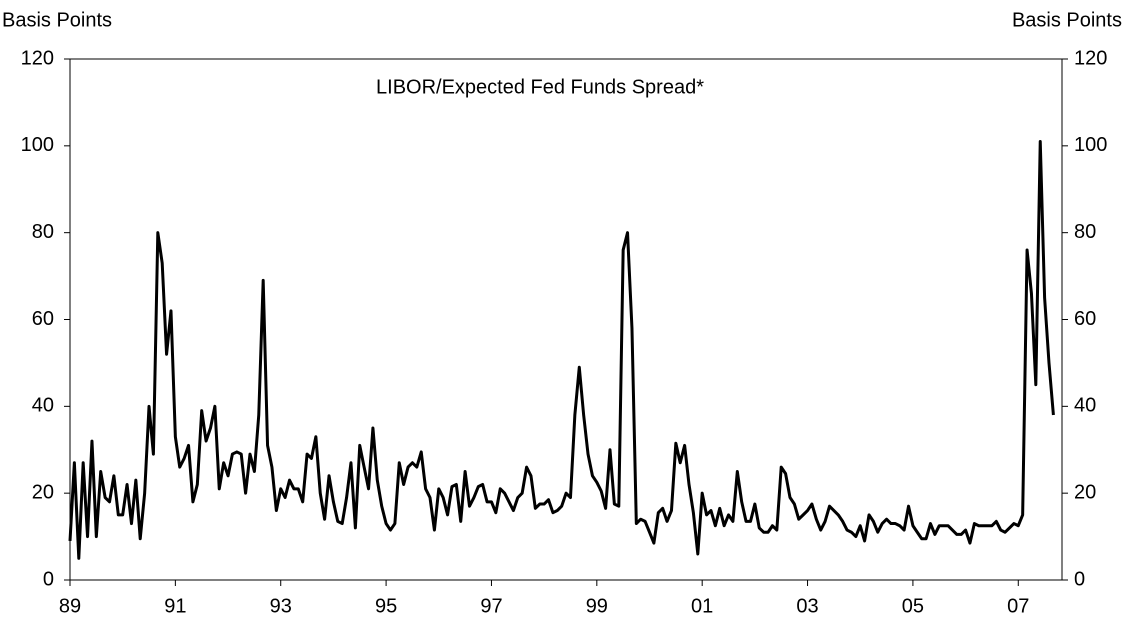 The height and width of the screenshot is (628, 1128). Describe the element at coordinates (1018, 606) in the screenshot. I see `x-tick-label: 07` at that location.